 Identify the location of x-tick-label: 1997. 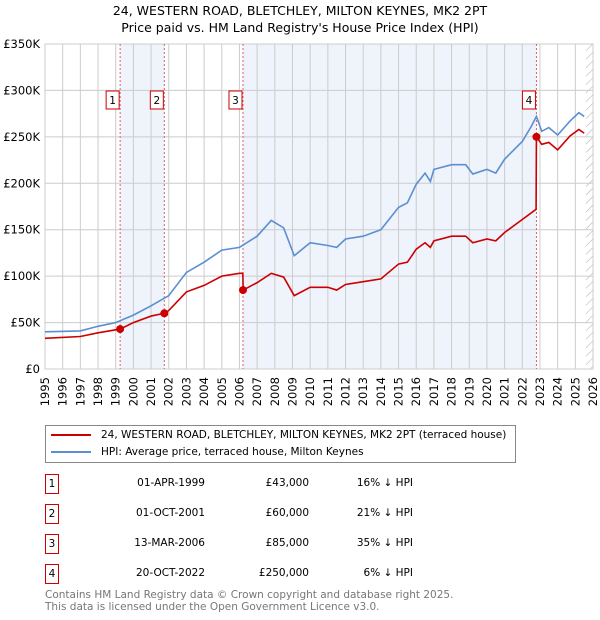
(80, 391).